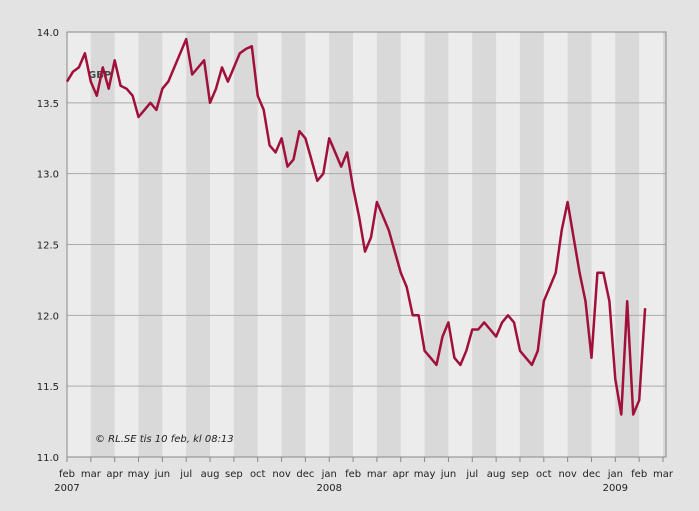 Image resolution: width=699 pixels, height=511 pixels. Describe the element at coordinates (329, 488) in the screenshot. I see `x-year-label: 2008` at that location.